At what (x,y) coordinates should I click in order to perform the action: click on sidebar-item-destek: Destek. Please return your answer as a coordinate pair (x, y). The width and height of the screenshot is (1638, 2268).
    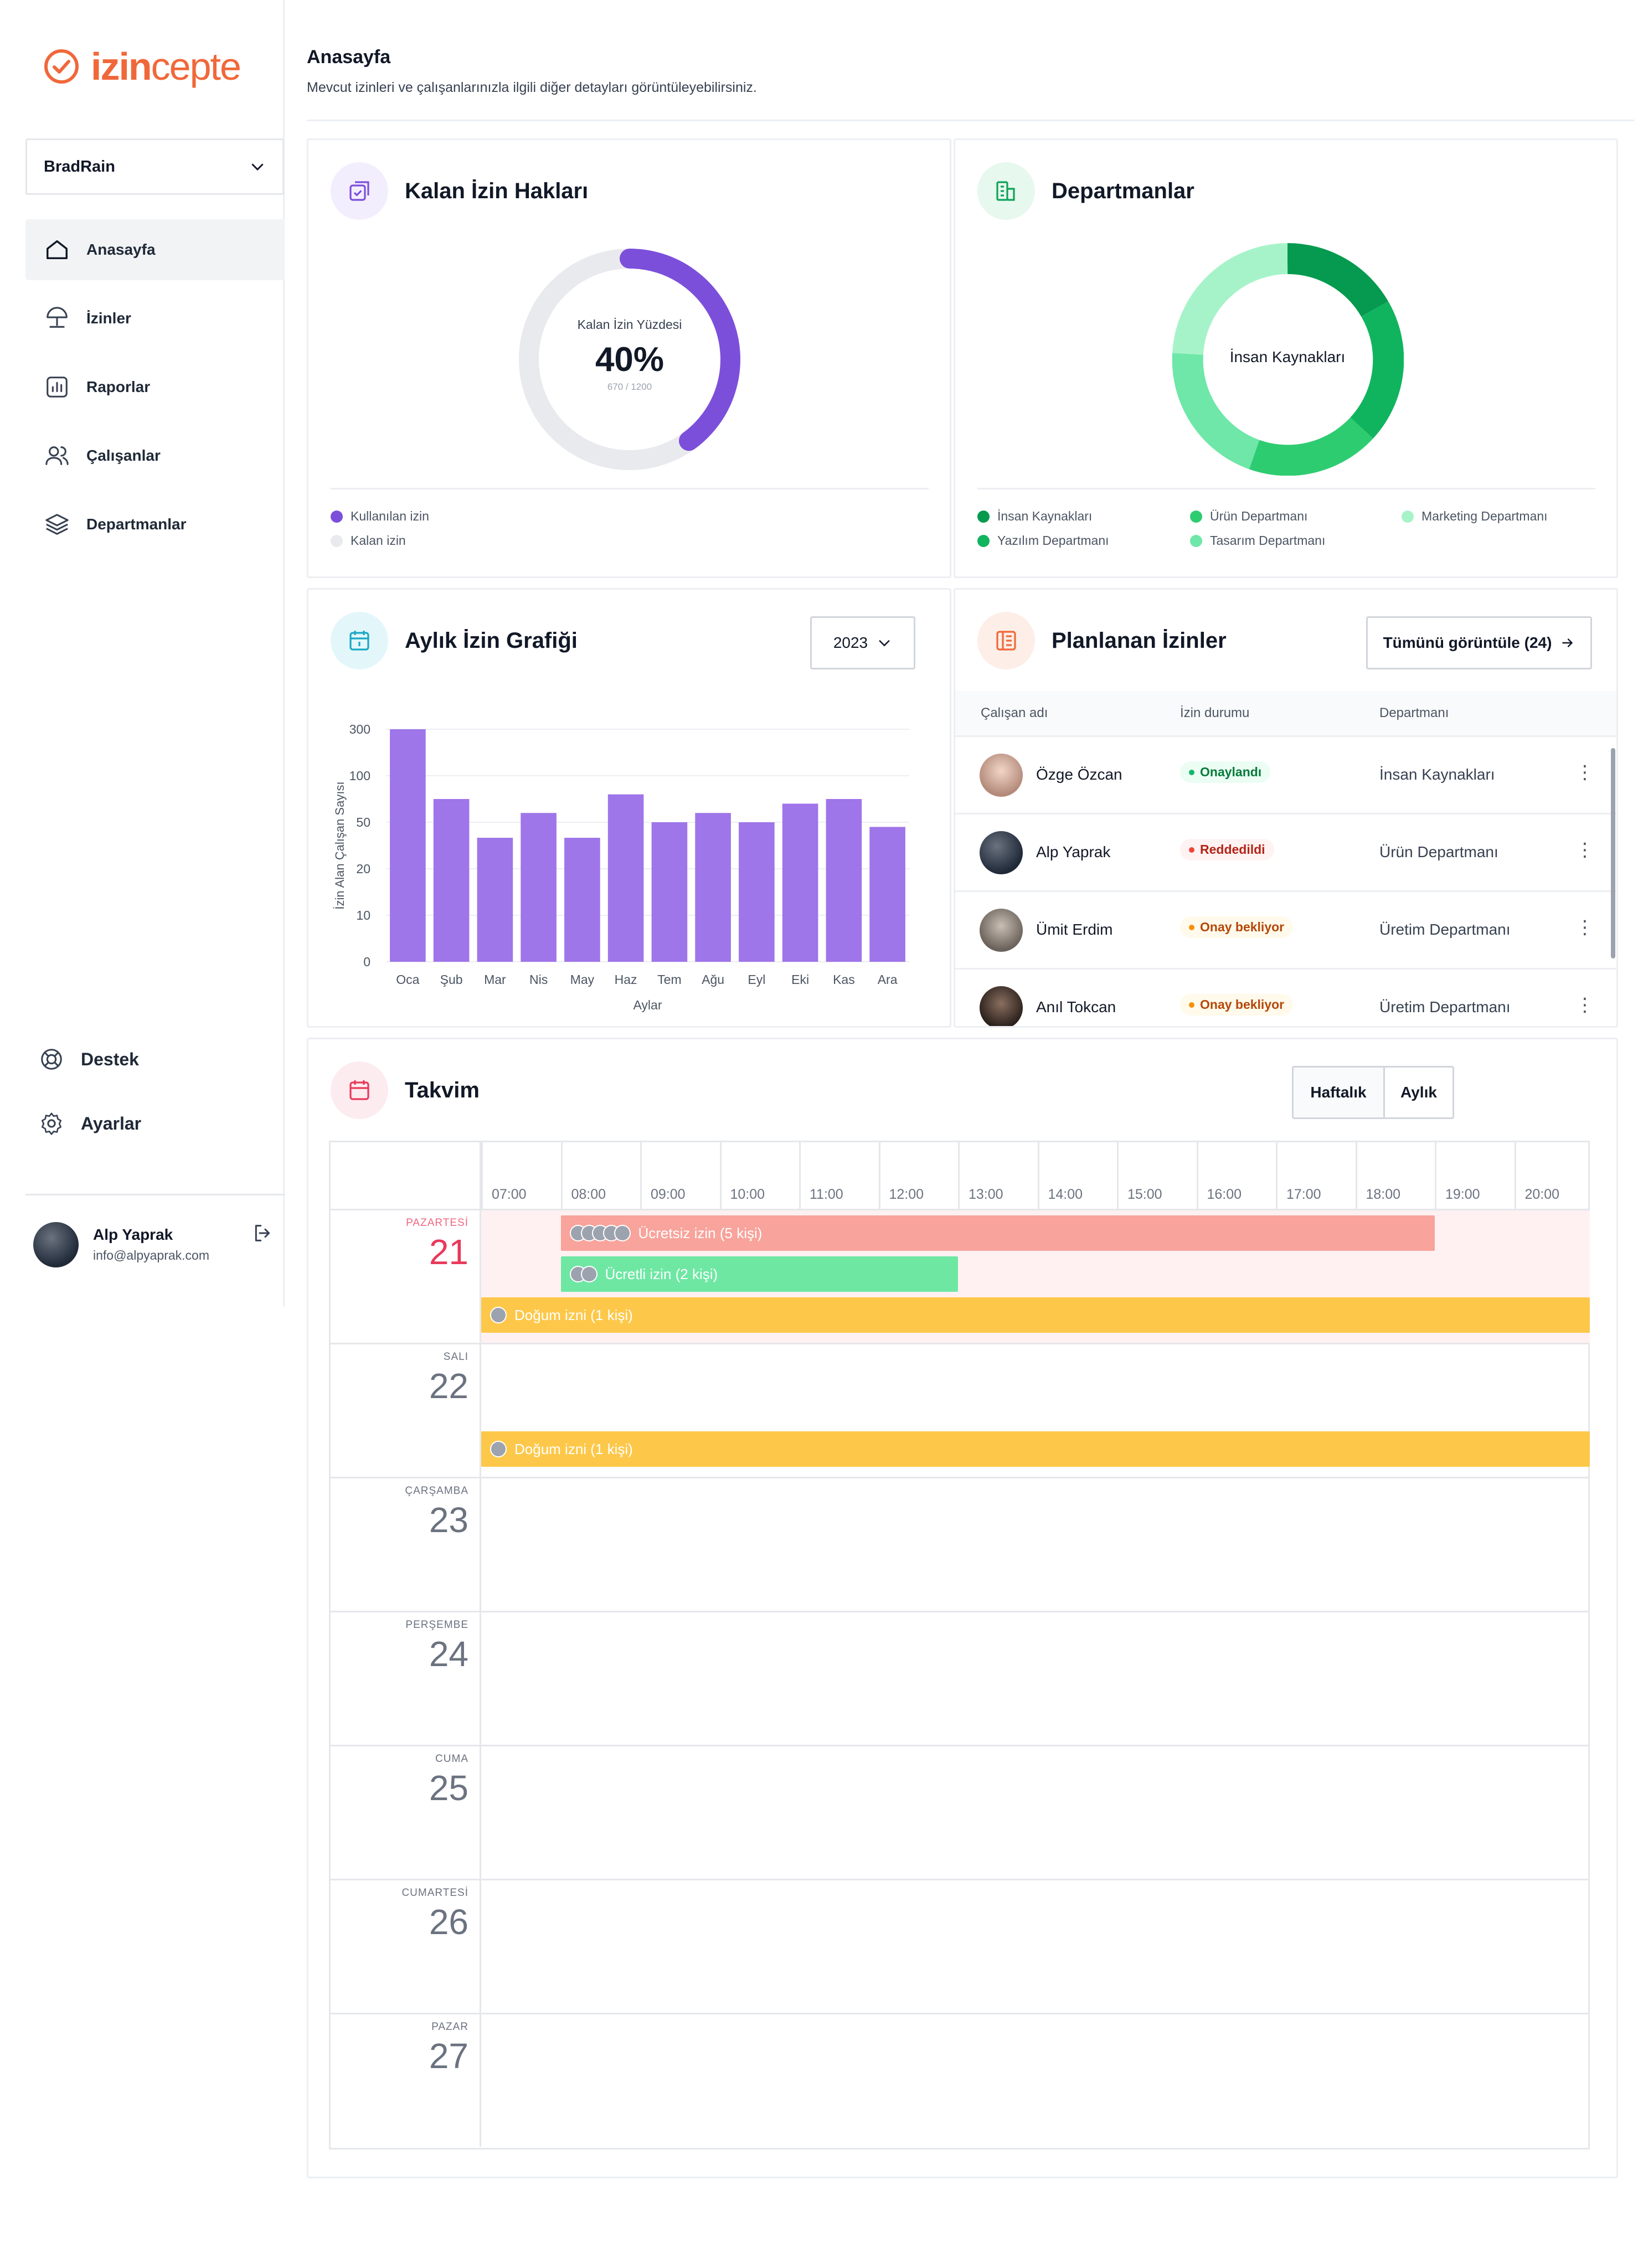
    Looking at the image, I should click on (89, 1059).